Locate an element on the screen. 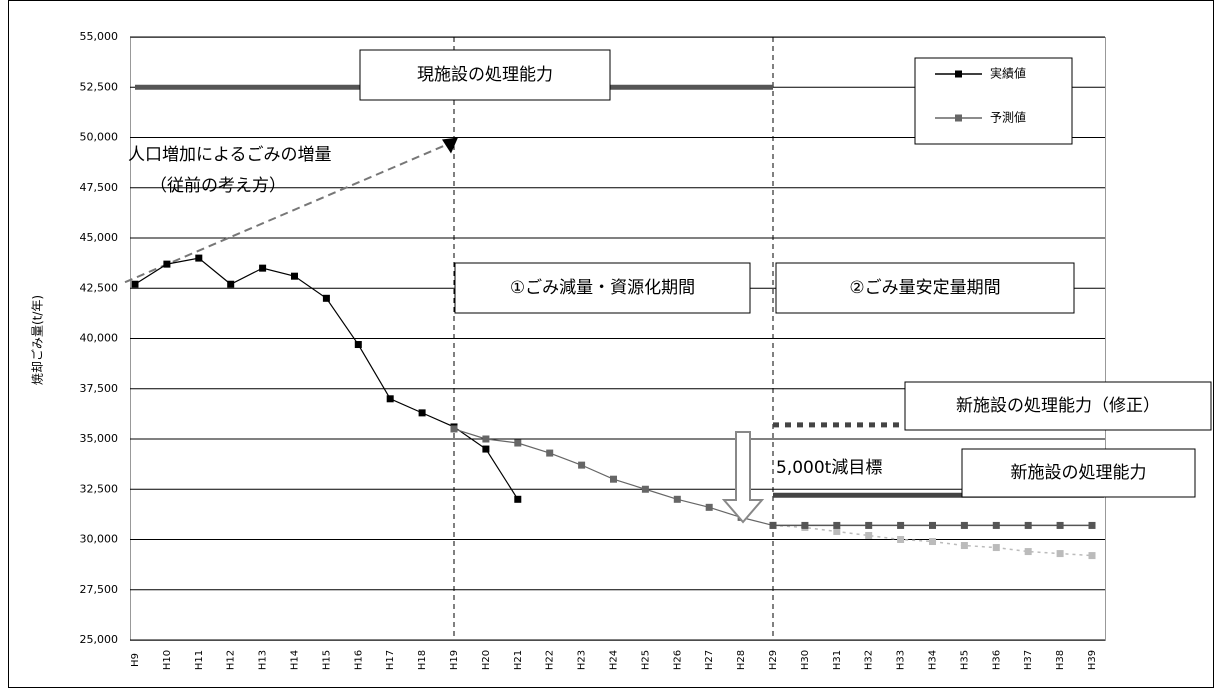 Image resolution: width=1214 pixels, height=688 pixels. x-tick-label: H26 is located at coordinates (677, 660).